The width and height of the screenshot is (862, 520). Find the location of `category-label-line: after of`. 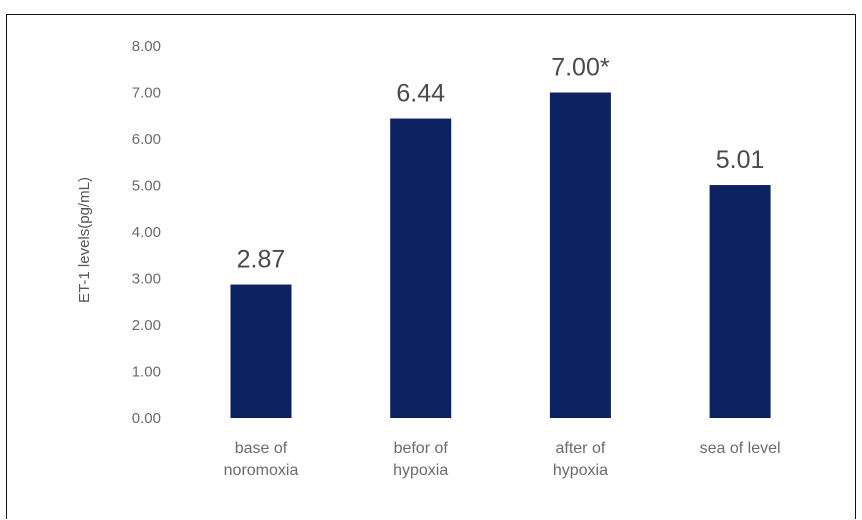

category-label-line: after of is located at coordinates (580, 448).